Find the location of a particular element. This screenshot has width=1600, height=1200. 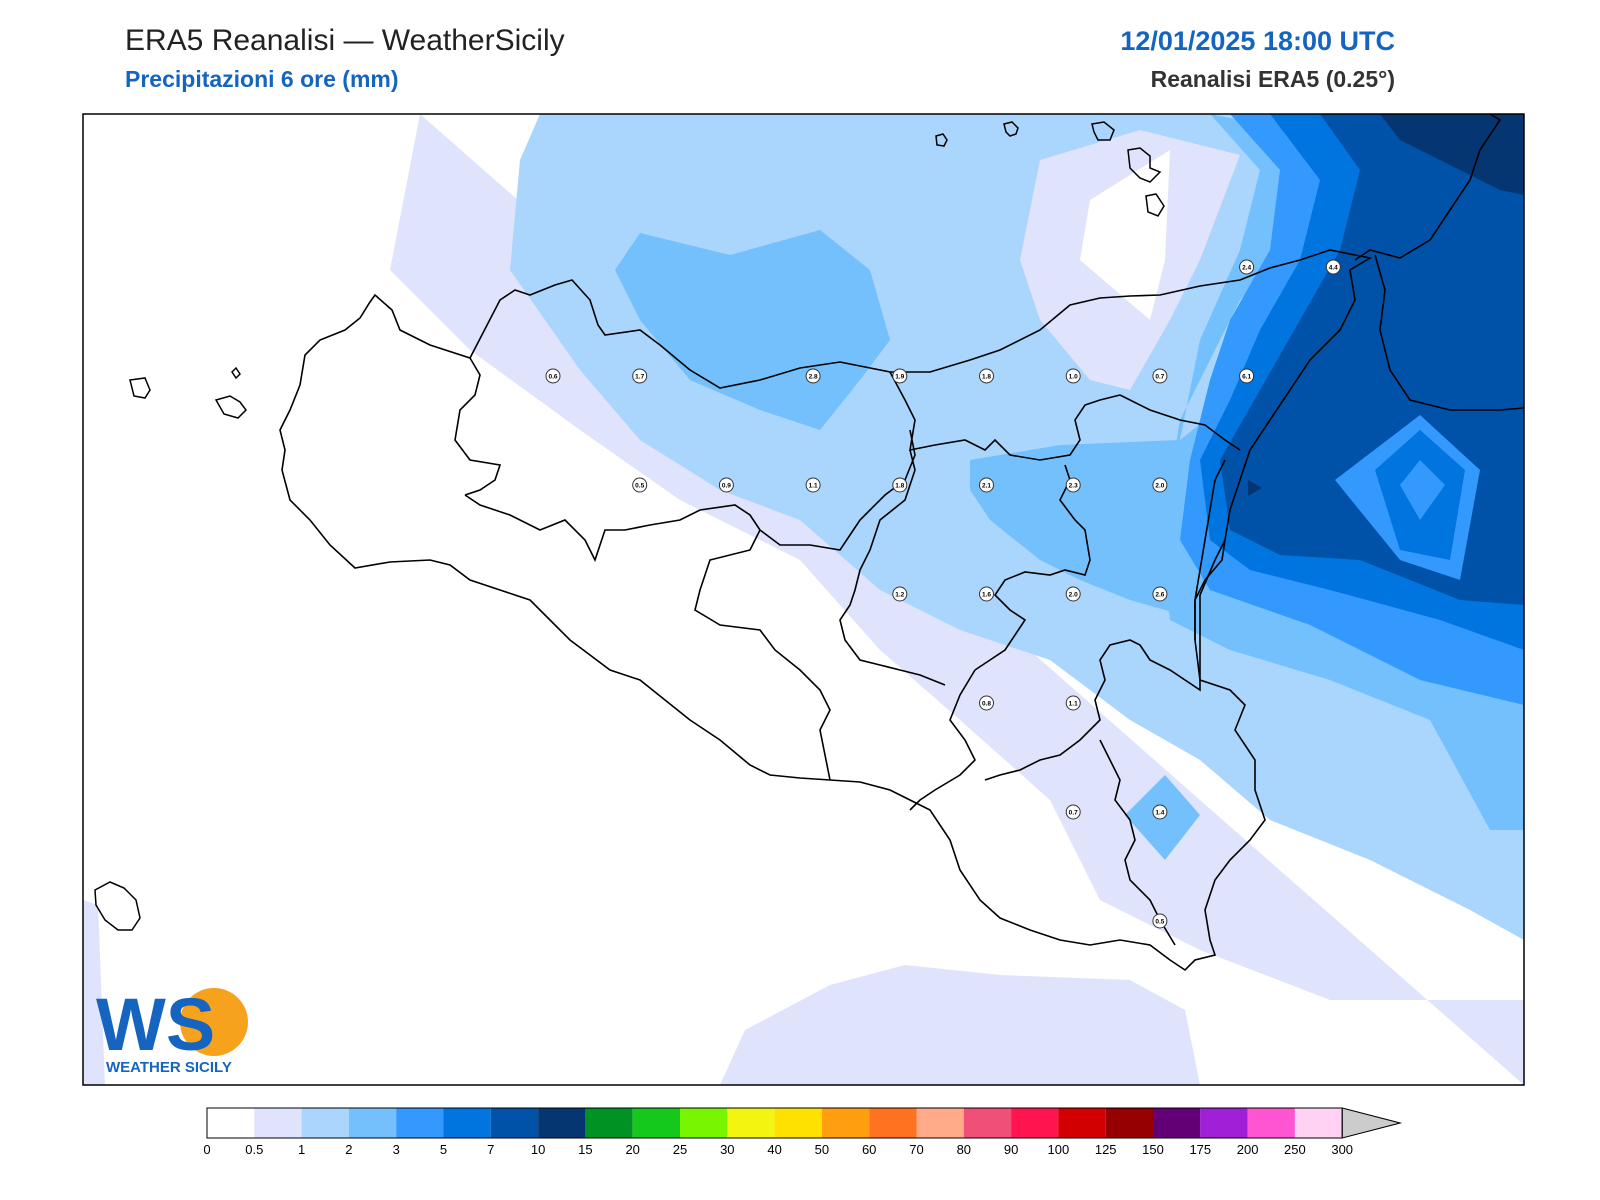

colorbar-tick-label: 80 is located at coordinates (964, 1149).